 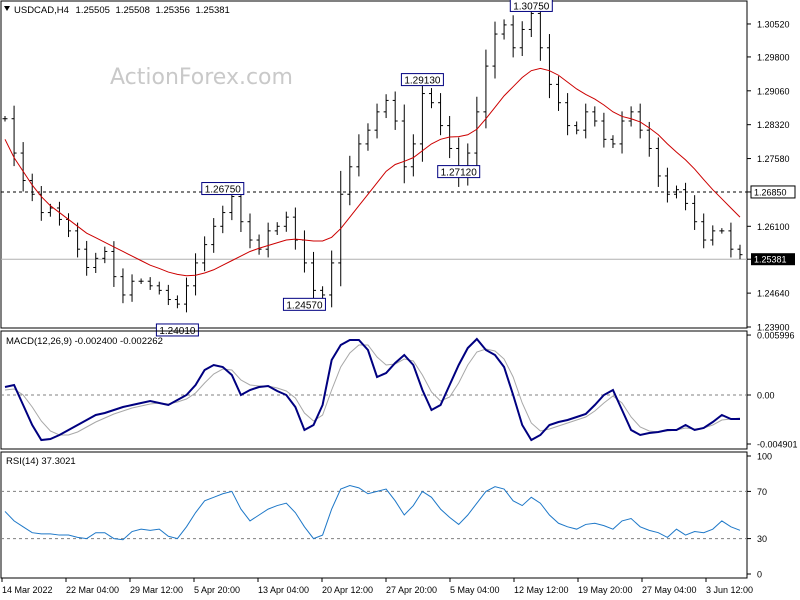 I want to click on time-tick-label: 12 May 12:00, so click(x=541, y=590).